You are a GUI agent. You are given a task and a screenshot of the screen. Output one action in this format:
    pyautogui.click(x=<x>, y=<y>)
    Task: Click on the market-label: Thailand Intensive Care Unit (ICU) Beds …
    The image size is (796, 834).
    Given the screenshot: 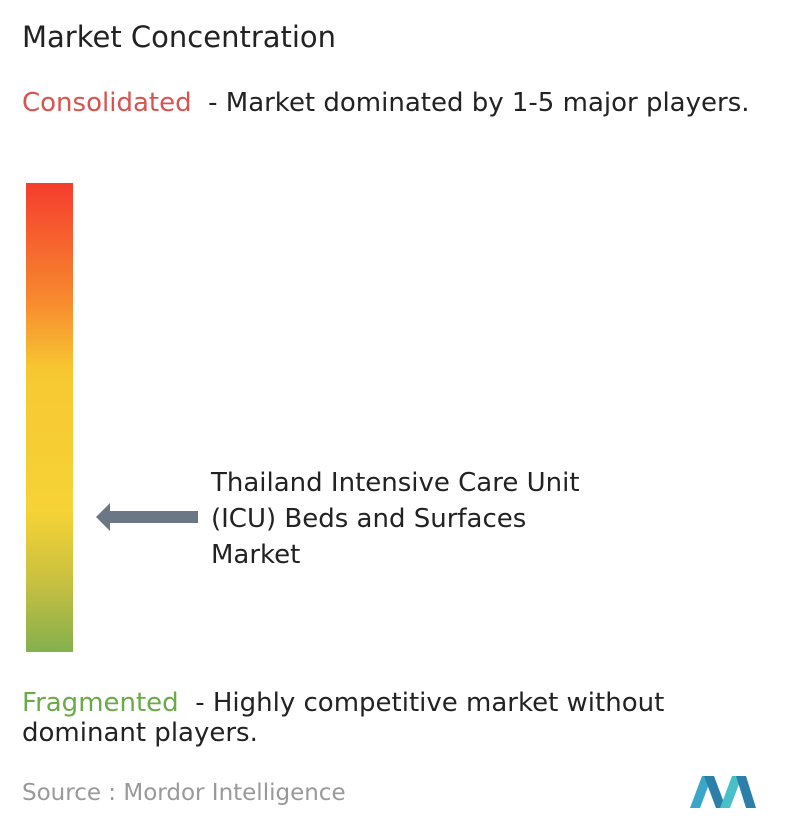 What is the action you would take?
    pyautogui.click(x=395, y=519)
    